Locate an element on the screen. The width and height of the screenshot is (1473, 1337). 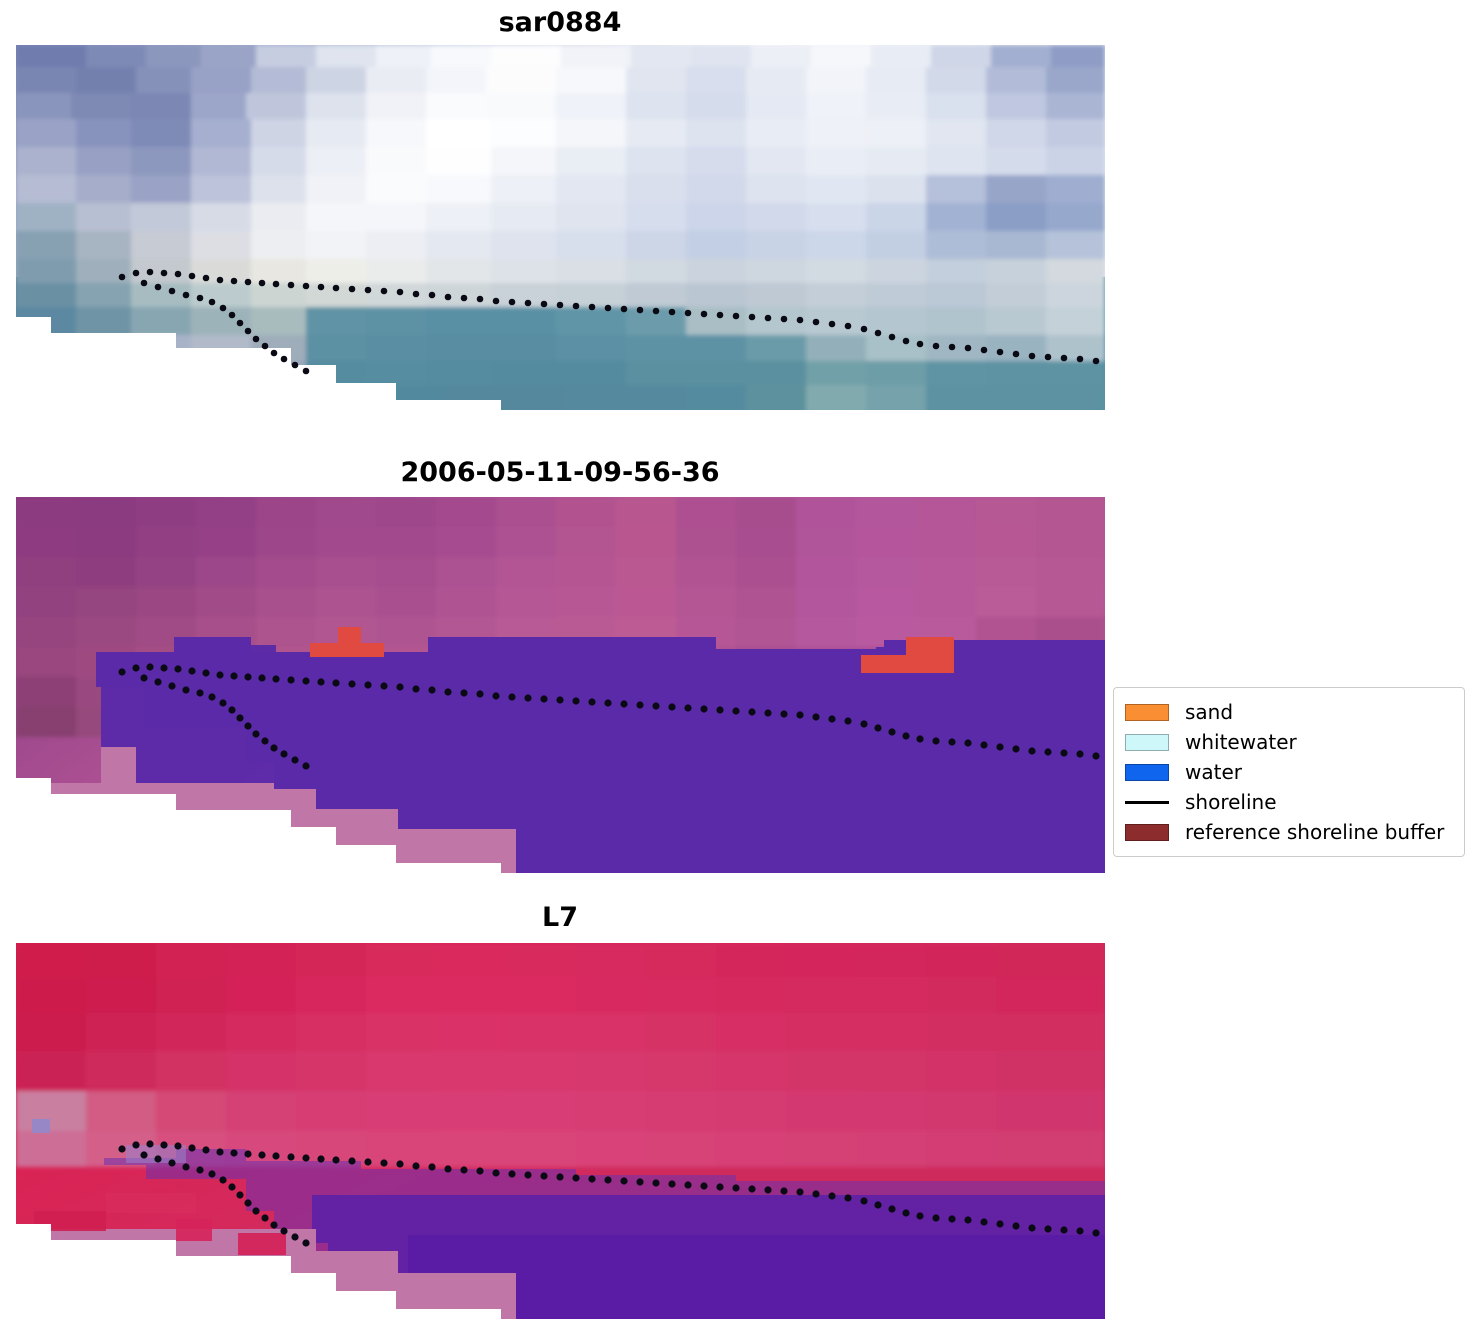
panel-title-date: 2006-05-11-09-56-36 is located at coordinates (560, 472).